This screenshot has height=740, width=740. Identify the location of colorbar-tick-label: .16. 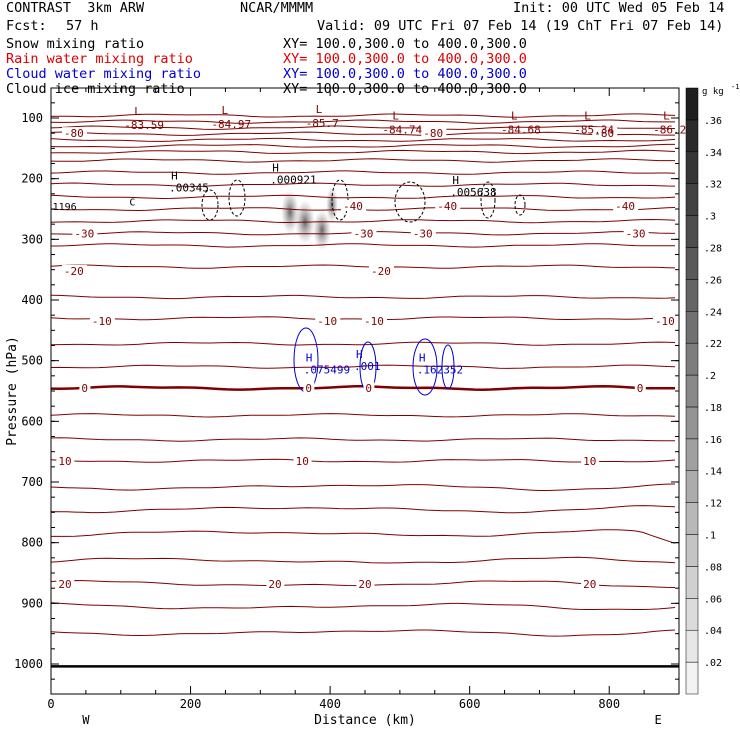
(713, 440).